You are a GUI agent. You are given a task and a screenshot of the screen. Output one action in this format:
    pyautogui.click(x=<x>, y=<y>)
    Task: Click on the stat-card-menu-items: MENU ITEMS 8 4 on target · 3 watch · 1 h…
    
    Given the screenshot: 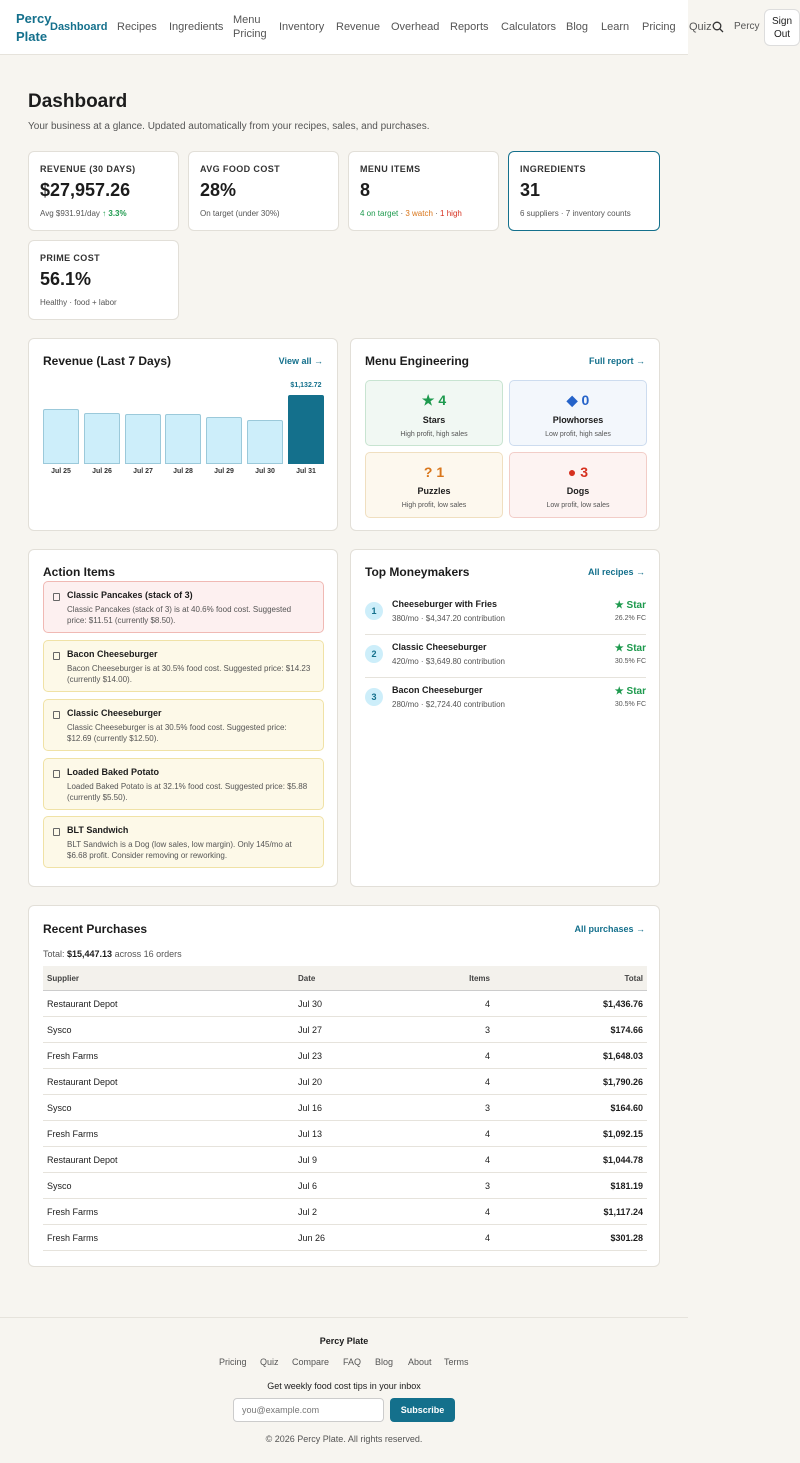 What is the action you would take?
    pyautogui.click(x=423, y=191)
    